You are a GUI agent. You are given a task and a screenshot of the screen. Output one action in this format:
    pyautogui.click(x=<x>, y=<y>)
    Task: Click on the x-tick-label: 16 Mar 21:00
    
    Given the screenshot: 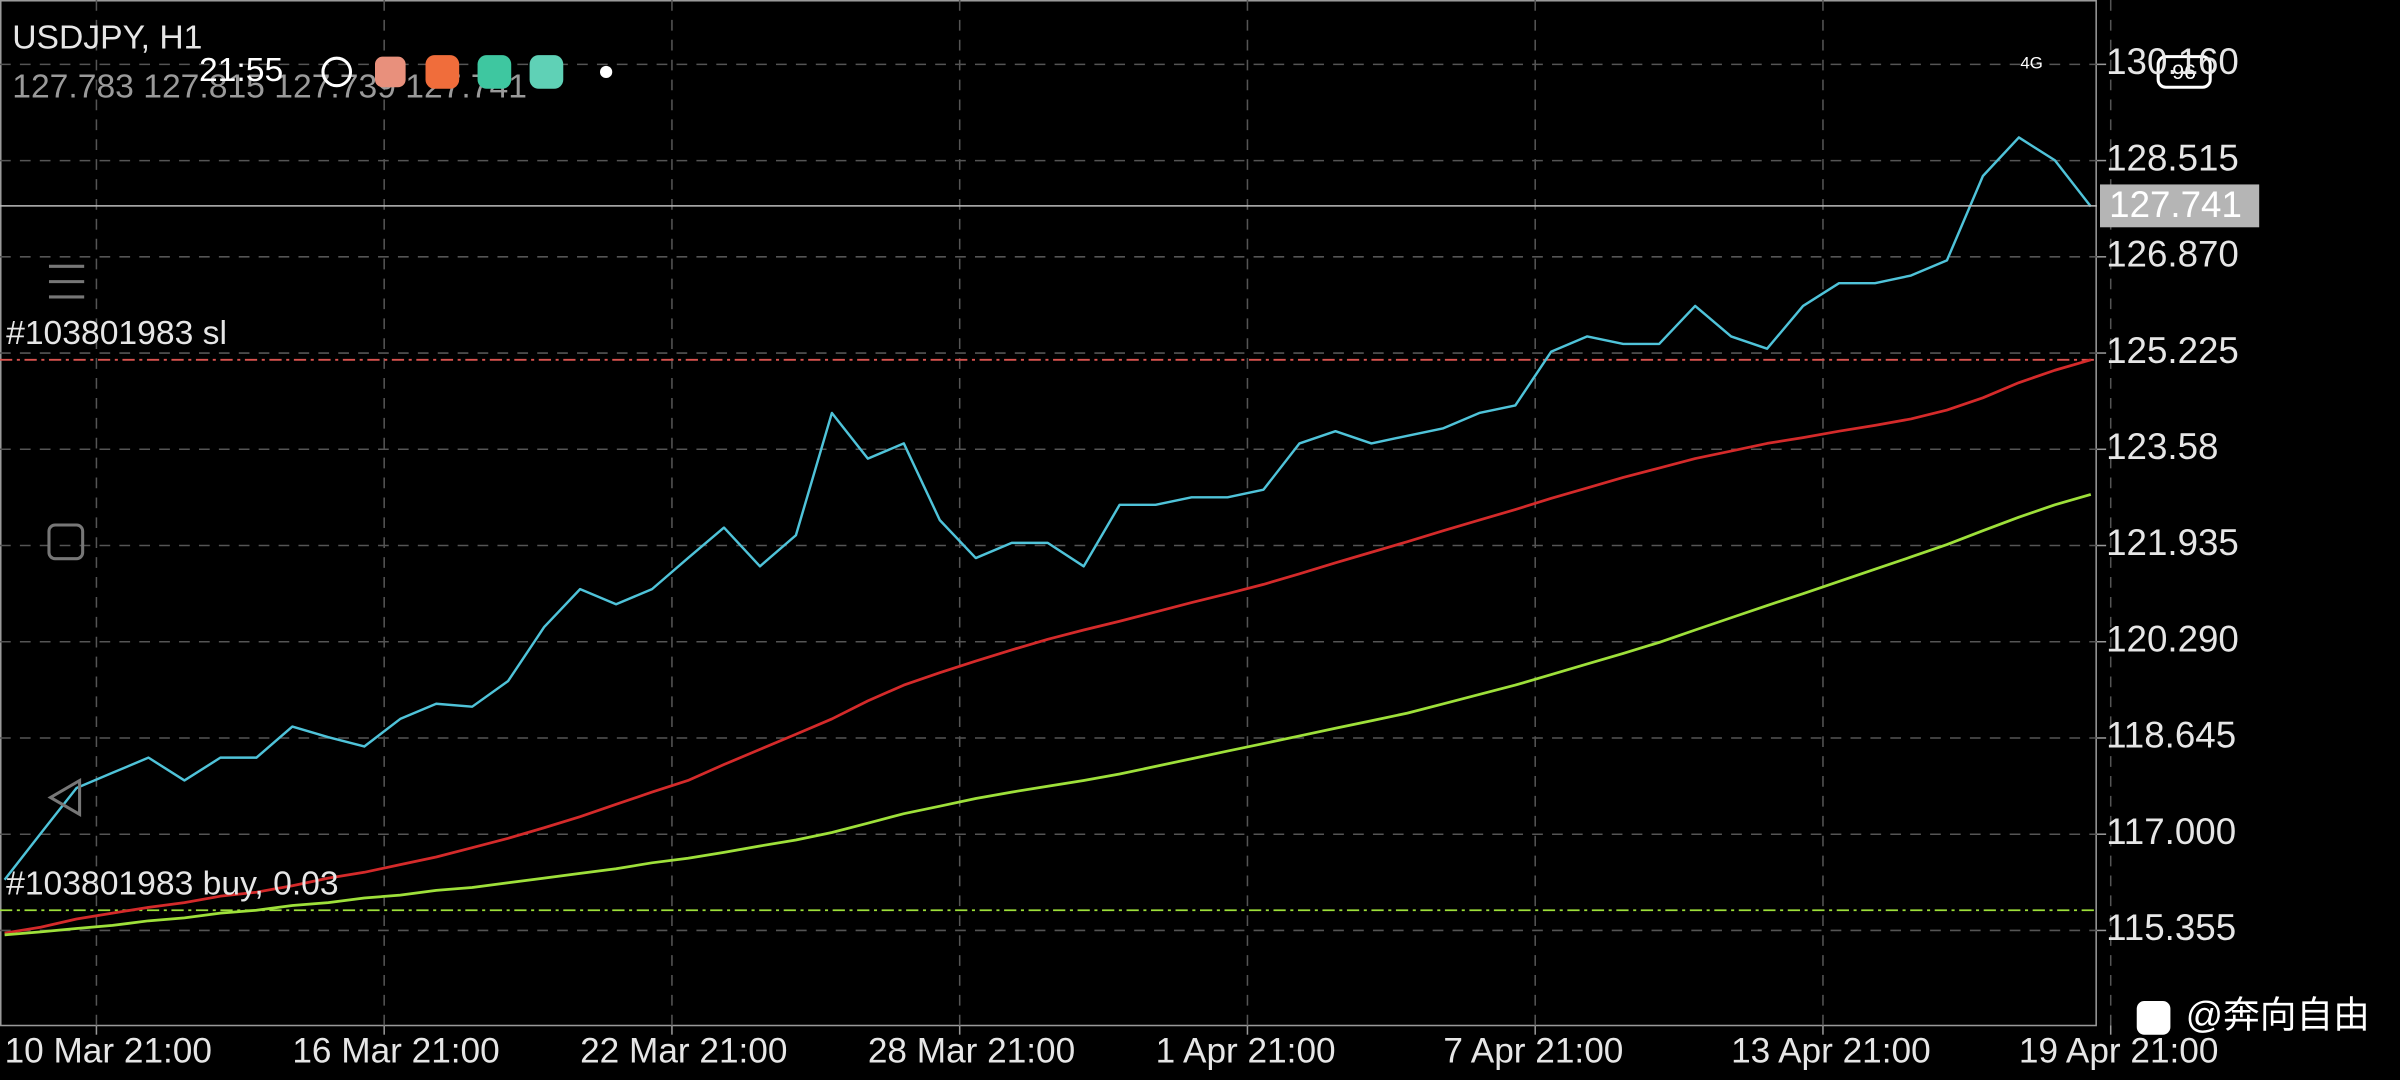 What is the action you would take?
    pyautogui.click(x=395, y=1050)
    